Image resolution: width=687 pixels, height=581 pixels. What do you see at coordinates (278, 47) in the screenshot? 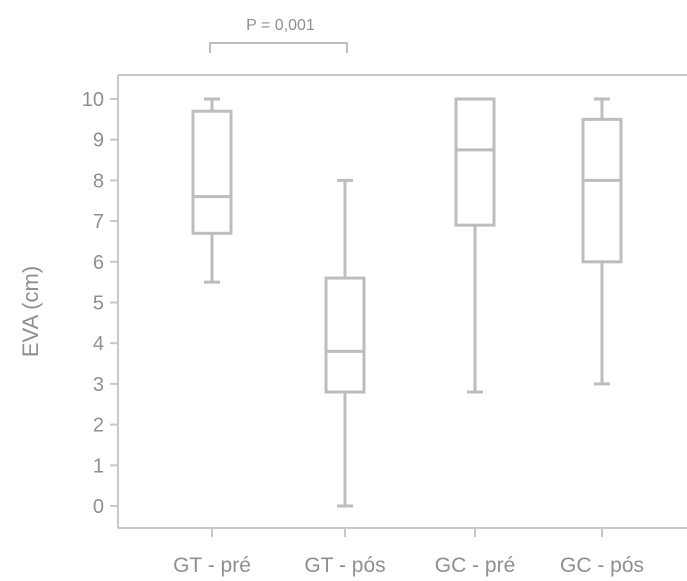
I see `significance-bracket` at bounding box center [278, 47].